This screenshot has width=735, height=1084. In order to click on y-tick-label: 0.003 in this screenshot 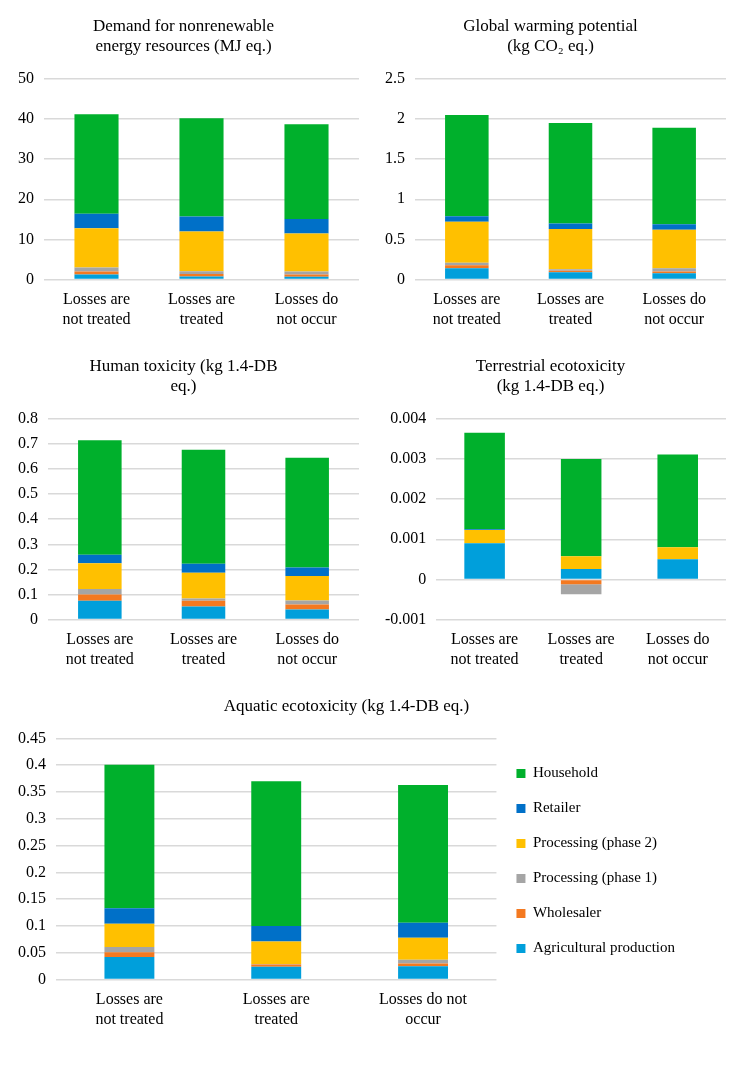, I will do `click(408, 458)`.